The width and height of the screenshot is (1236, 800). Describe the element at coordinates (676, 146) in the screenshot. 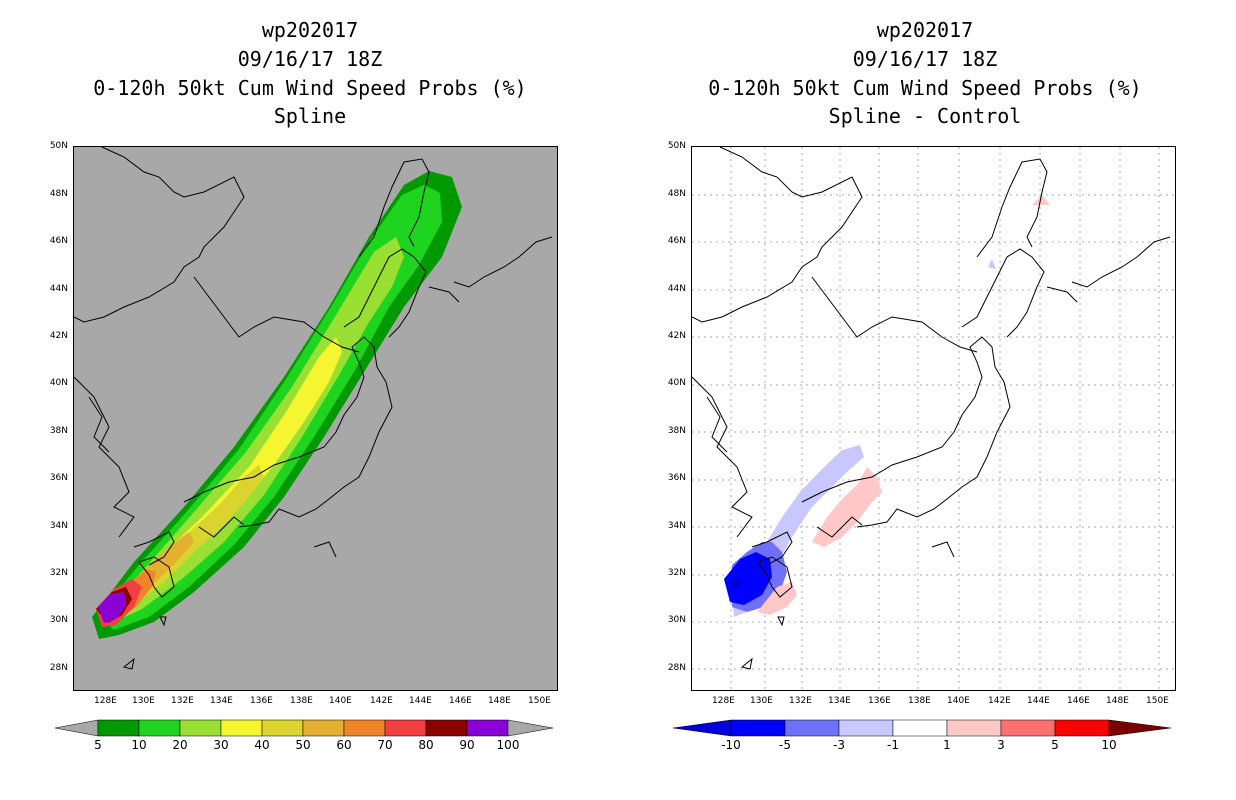

I see `lat-label: 50N` at that location.